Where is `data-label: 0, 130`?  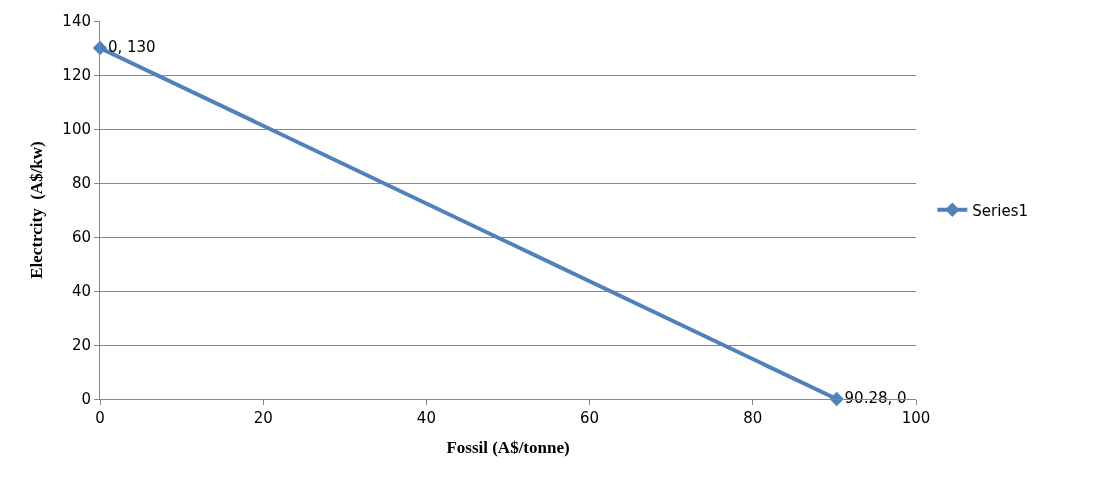 data-label: 0, 130 is located at coordinates (131, 46).